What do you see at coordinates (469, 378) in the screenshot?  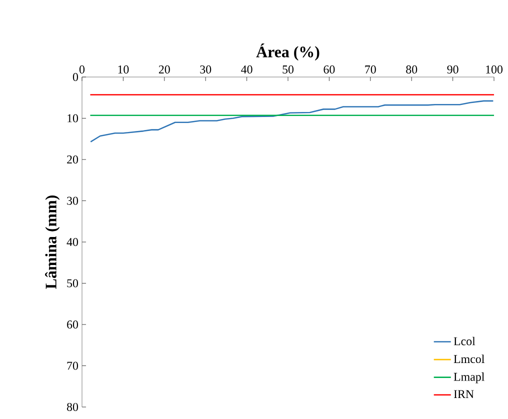 I see `legend-label: Lmapl` at bounding box center [469, 378].